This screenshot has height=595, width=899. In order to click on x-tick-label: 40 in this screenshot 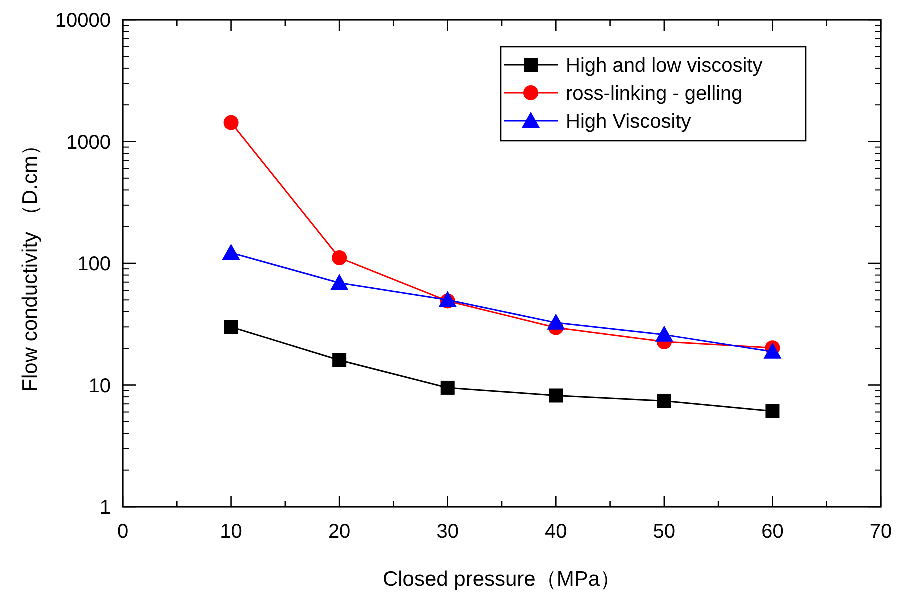, I will do `click(556, 532)`.